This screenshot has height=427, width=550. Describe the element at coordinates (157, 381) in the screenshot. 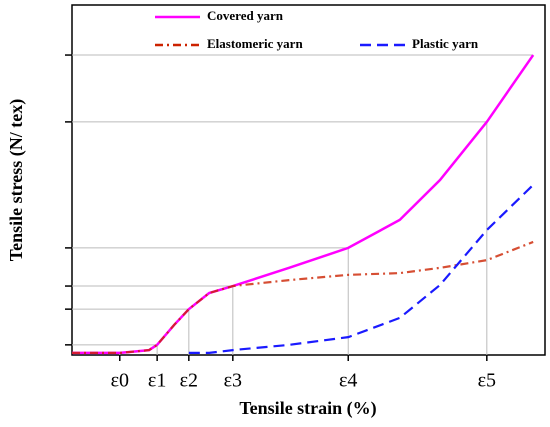

I see `x-tick-label: ε1` at that location.